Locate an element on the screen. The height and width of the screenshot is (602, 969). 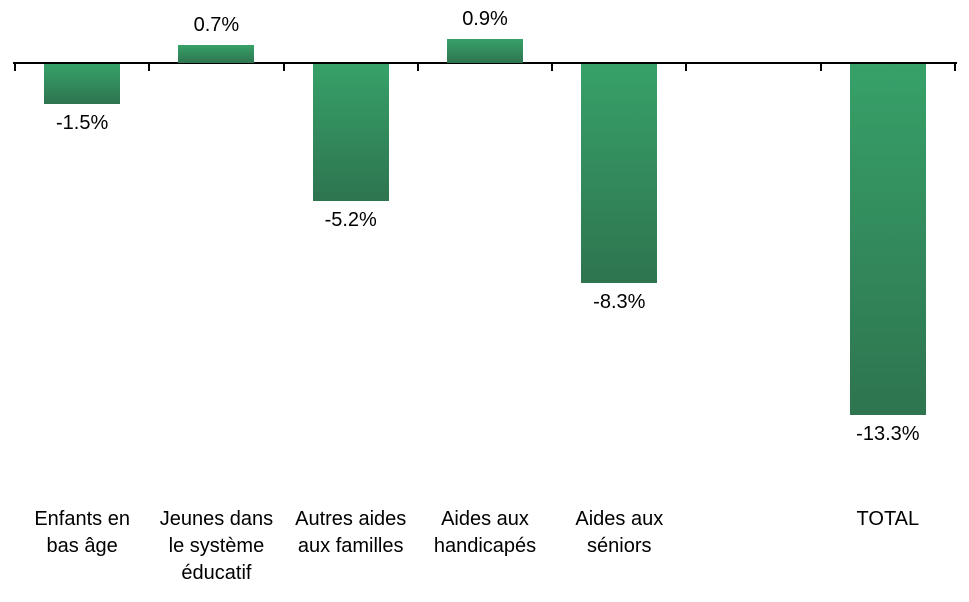
category-label-5: Aides aux séniors is located at coordinates (619, 532).